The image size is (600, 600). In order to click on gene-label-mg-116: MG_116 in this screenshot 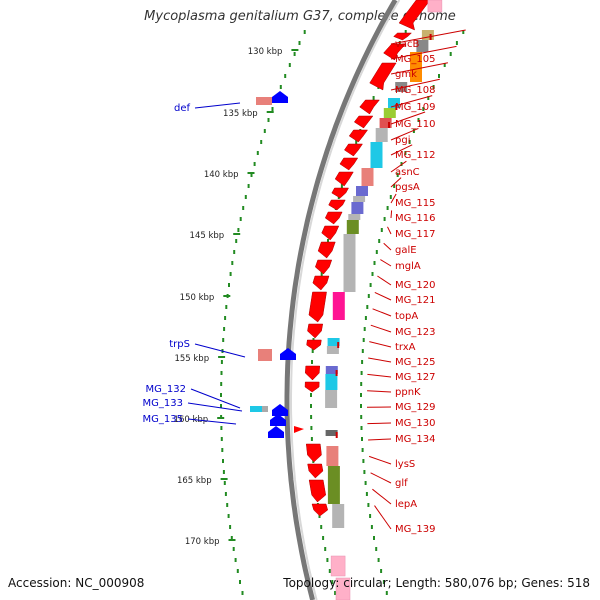, I will do `click(415, 218)`.